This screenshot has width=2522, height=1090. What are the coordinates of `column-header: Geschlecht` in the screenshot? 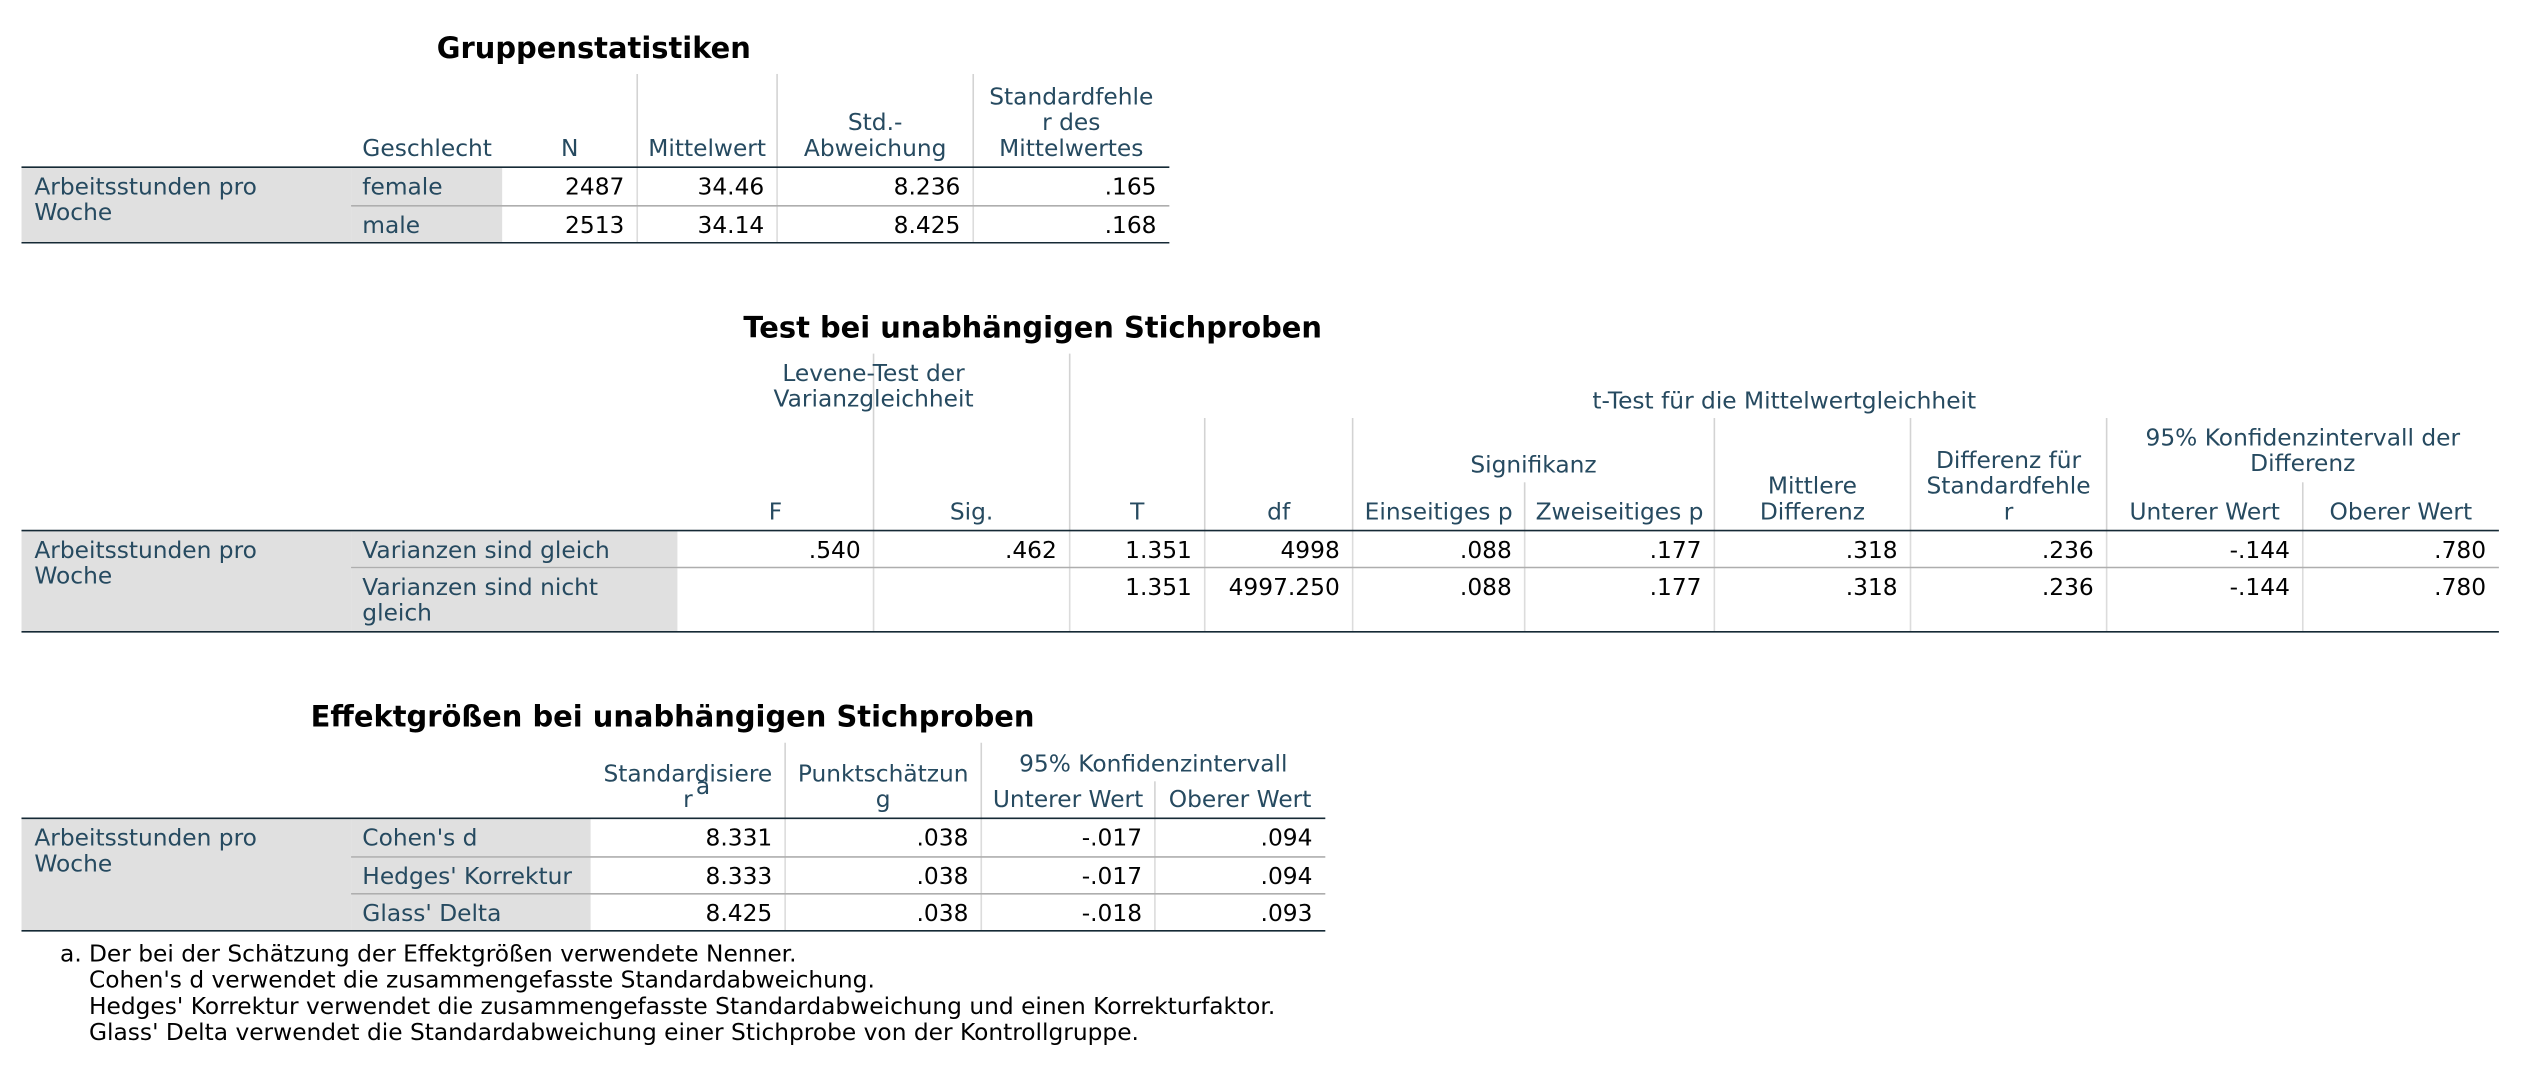 It's located at (427, 148).